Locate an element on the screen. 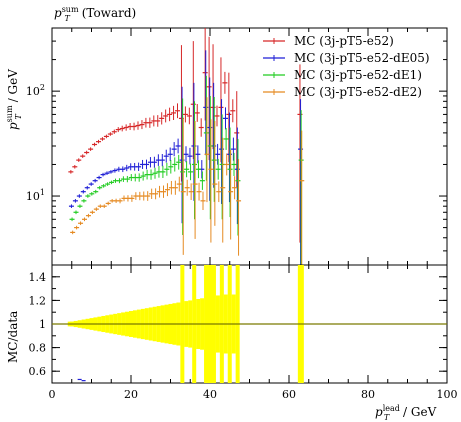  x-tick-label: 60 is located at coordinates (289, 394).